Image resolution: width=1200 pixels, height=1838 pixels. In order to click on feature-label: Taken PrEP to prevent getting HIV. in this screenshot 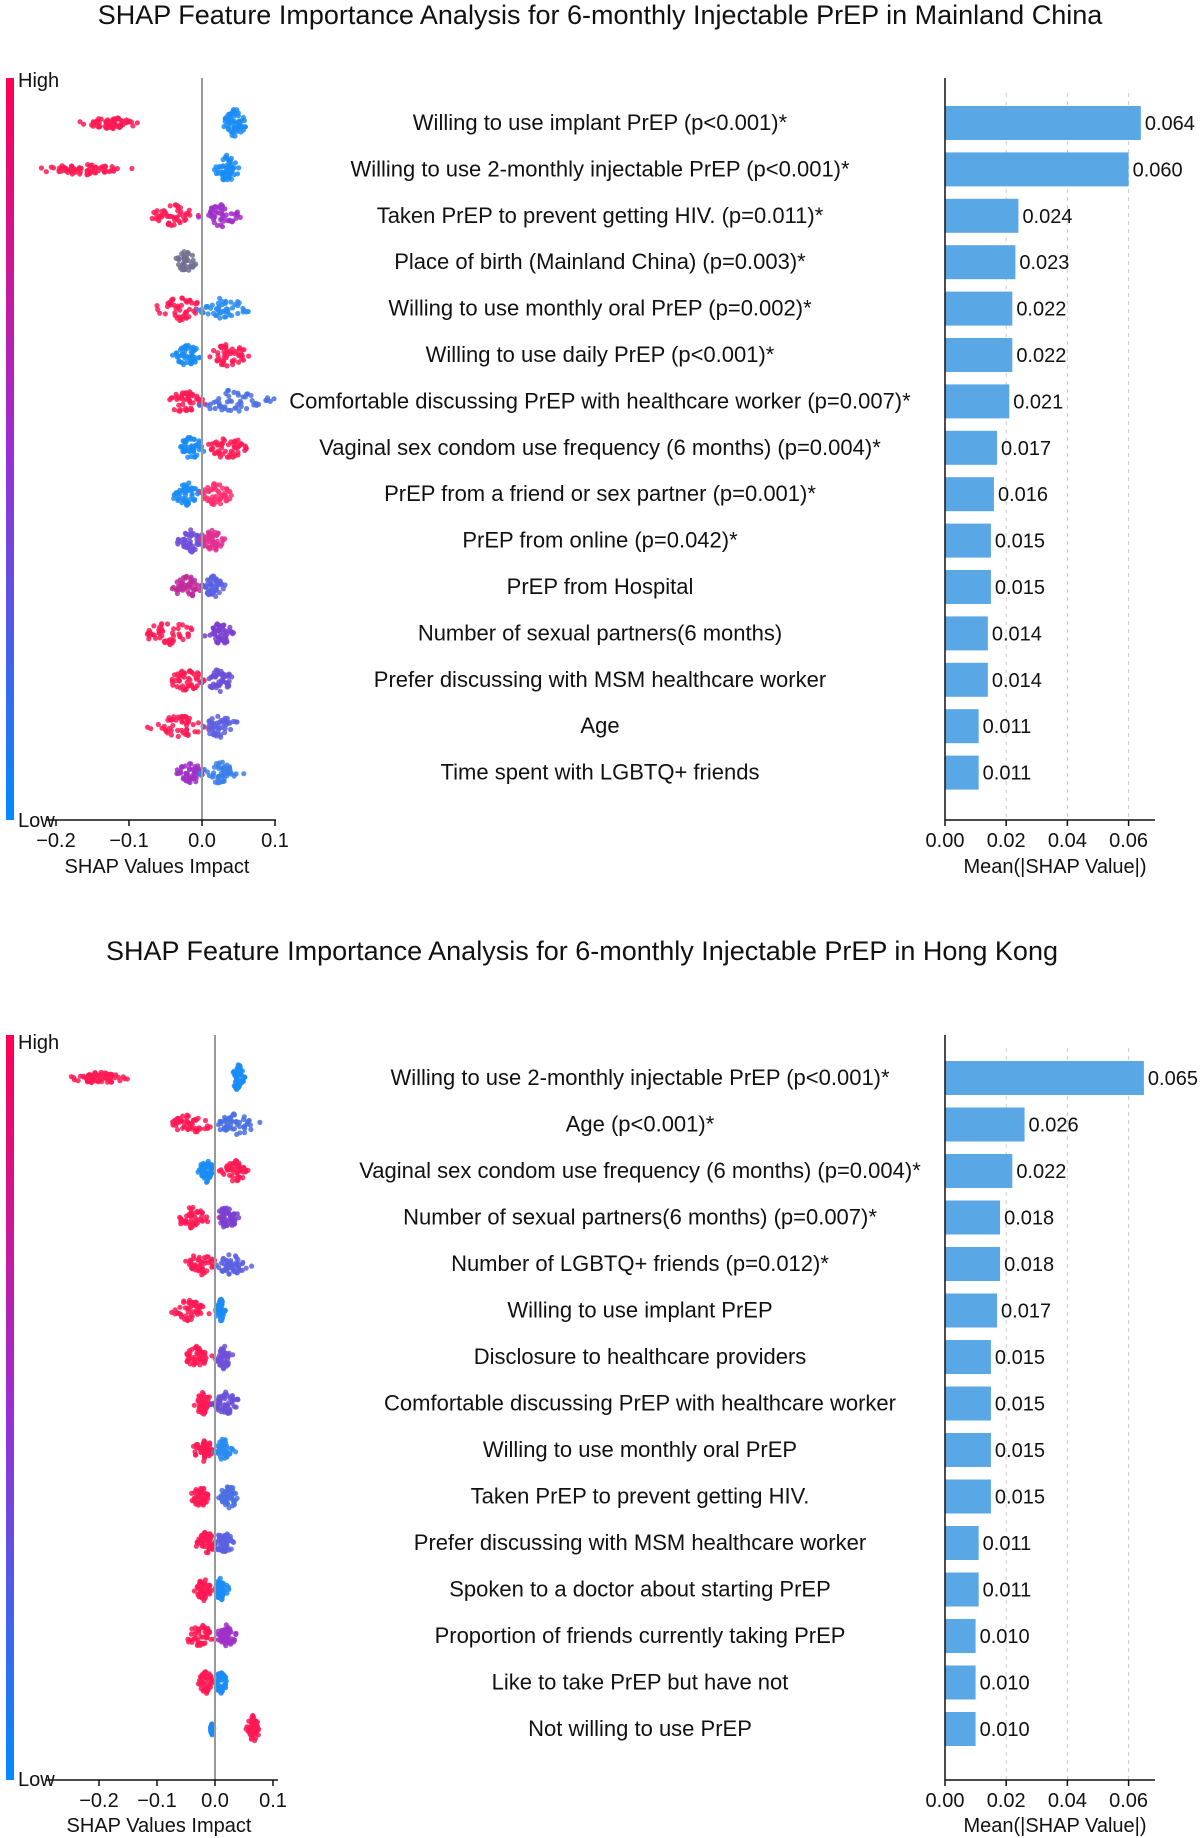, I will do `click(640, 1496)`.